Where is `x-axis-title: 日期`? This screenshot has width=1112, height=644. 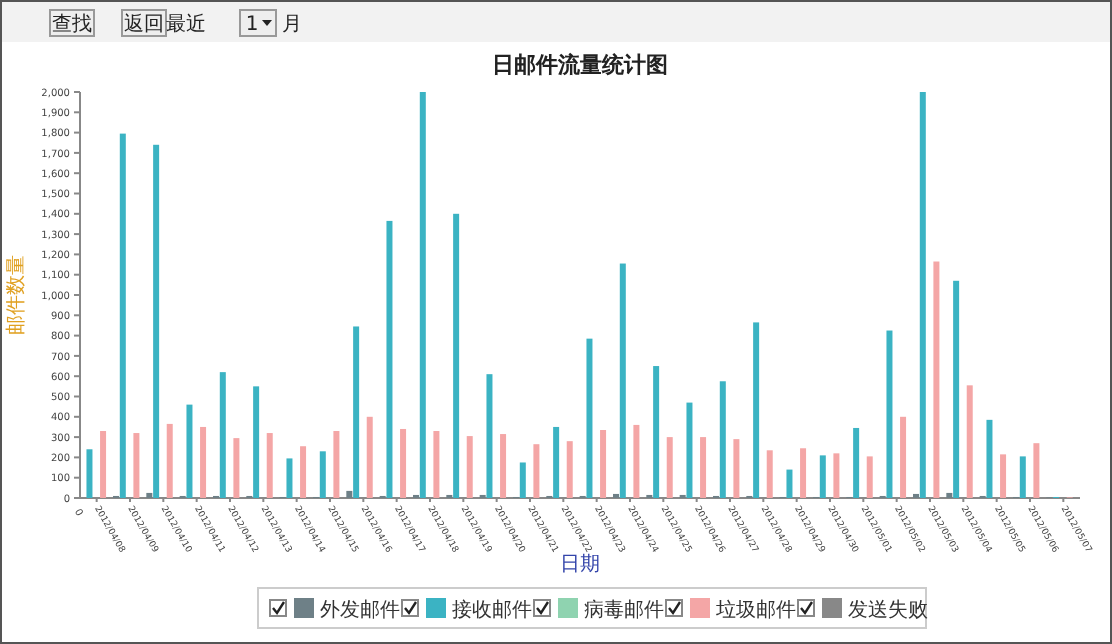
x-axis-title: 日期 is located at coordinates (580, 564).